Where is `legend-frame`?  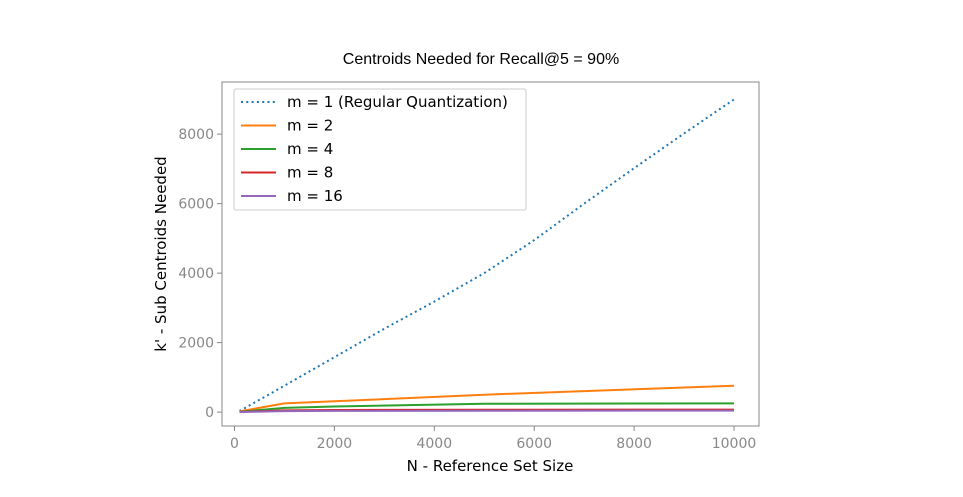 legend-frame is located at coordinates (380, 149).